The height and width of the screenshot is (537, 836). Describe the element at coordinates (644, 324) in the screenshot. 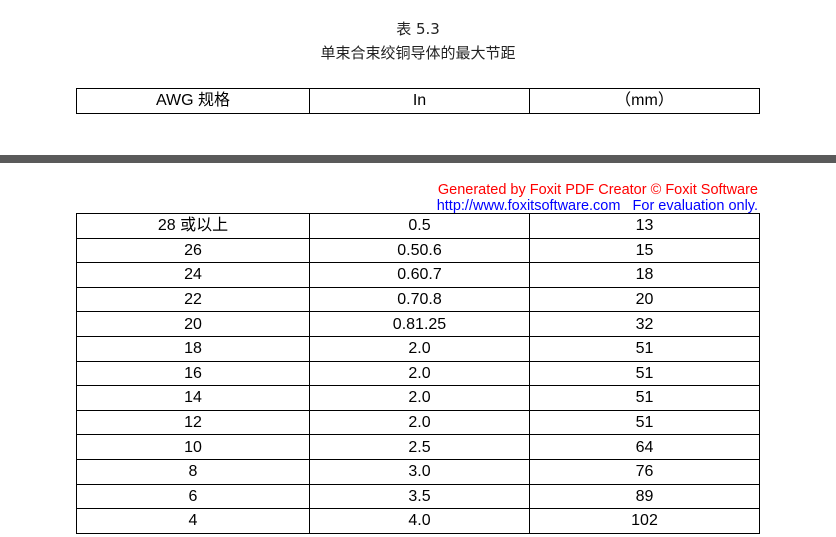

I see `cell-mm: 32` at that location.